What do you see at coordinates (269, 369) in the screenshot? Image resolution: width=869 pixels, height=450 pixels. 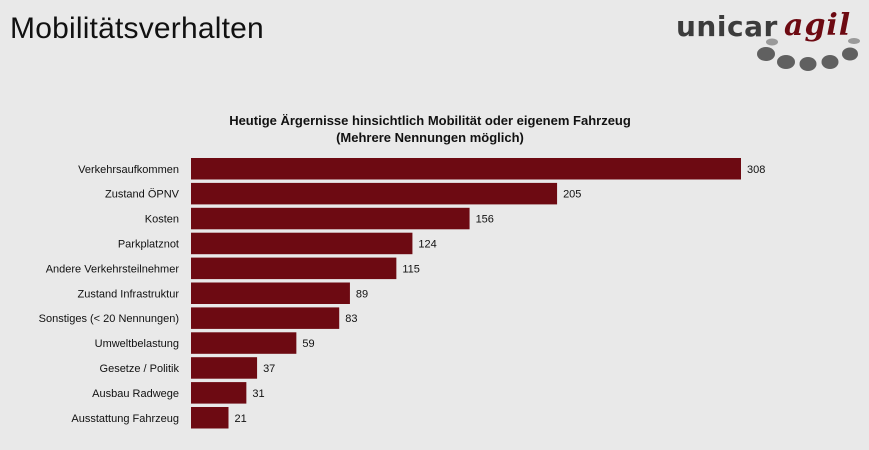 I see `value-label: 37` at bounding box center [269, 369].